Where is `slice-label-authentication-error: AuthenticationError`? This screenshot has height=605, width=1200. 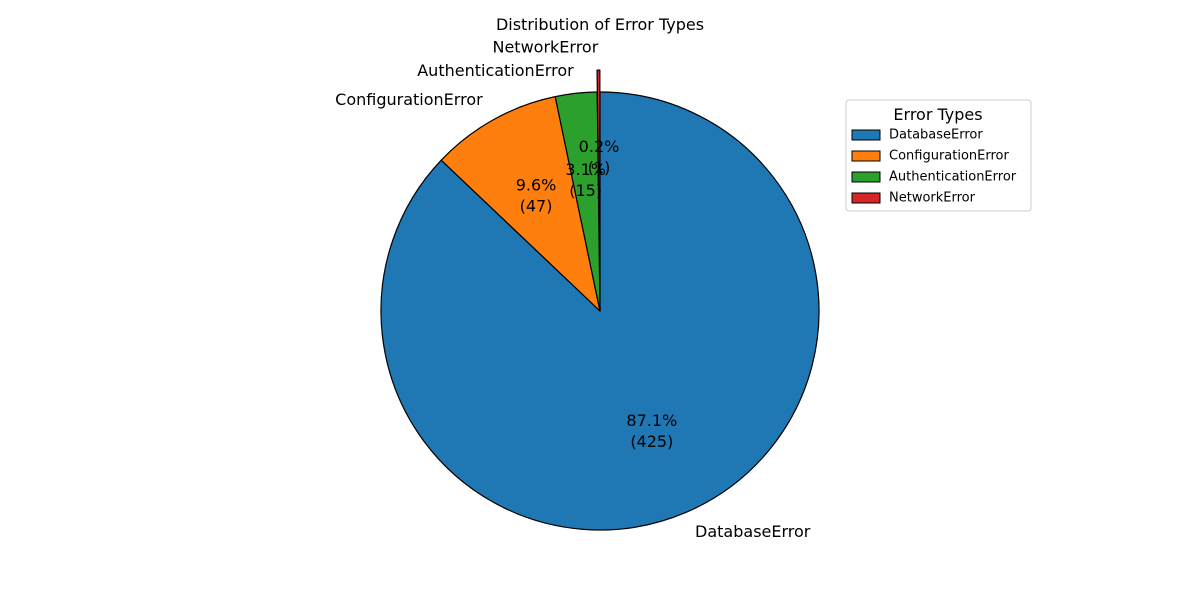
slice-label-authentication-error: AuthenticationError is located at coordinates (495, 70).